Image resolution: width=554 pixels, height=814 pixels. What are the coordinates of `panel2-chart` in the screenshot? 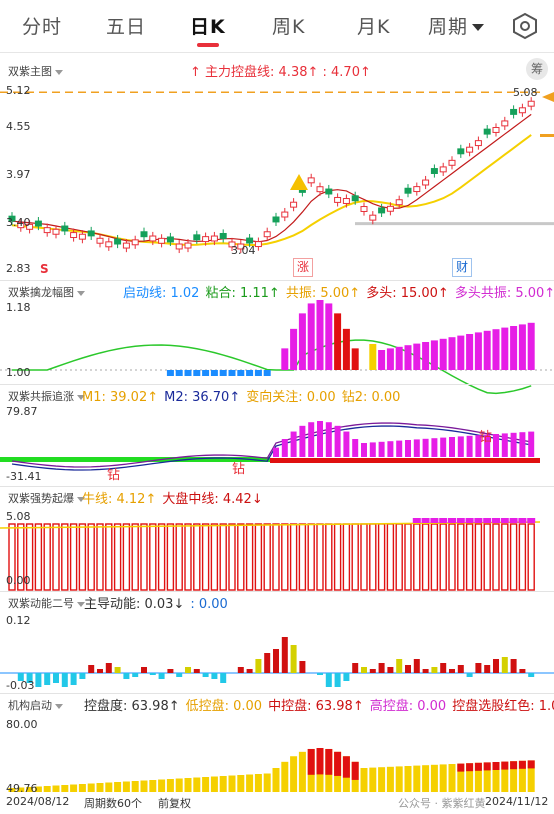 It's located at (277, 443).